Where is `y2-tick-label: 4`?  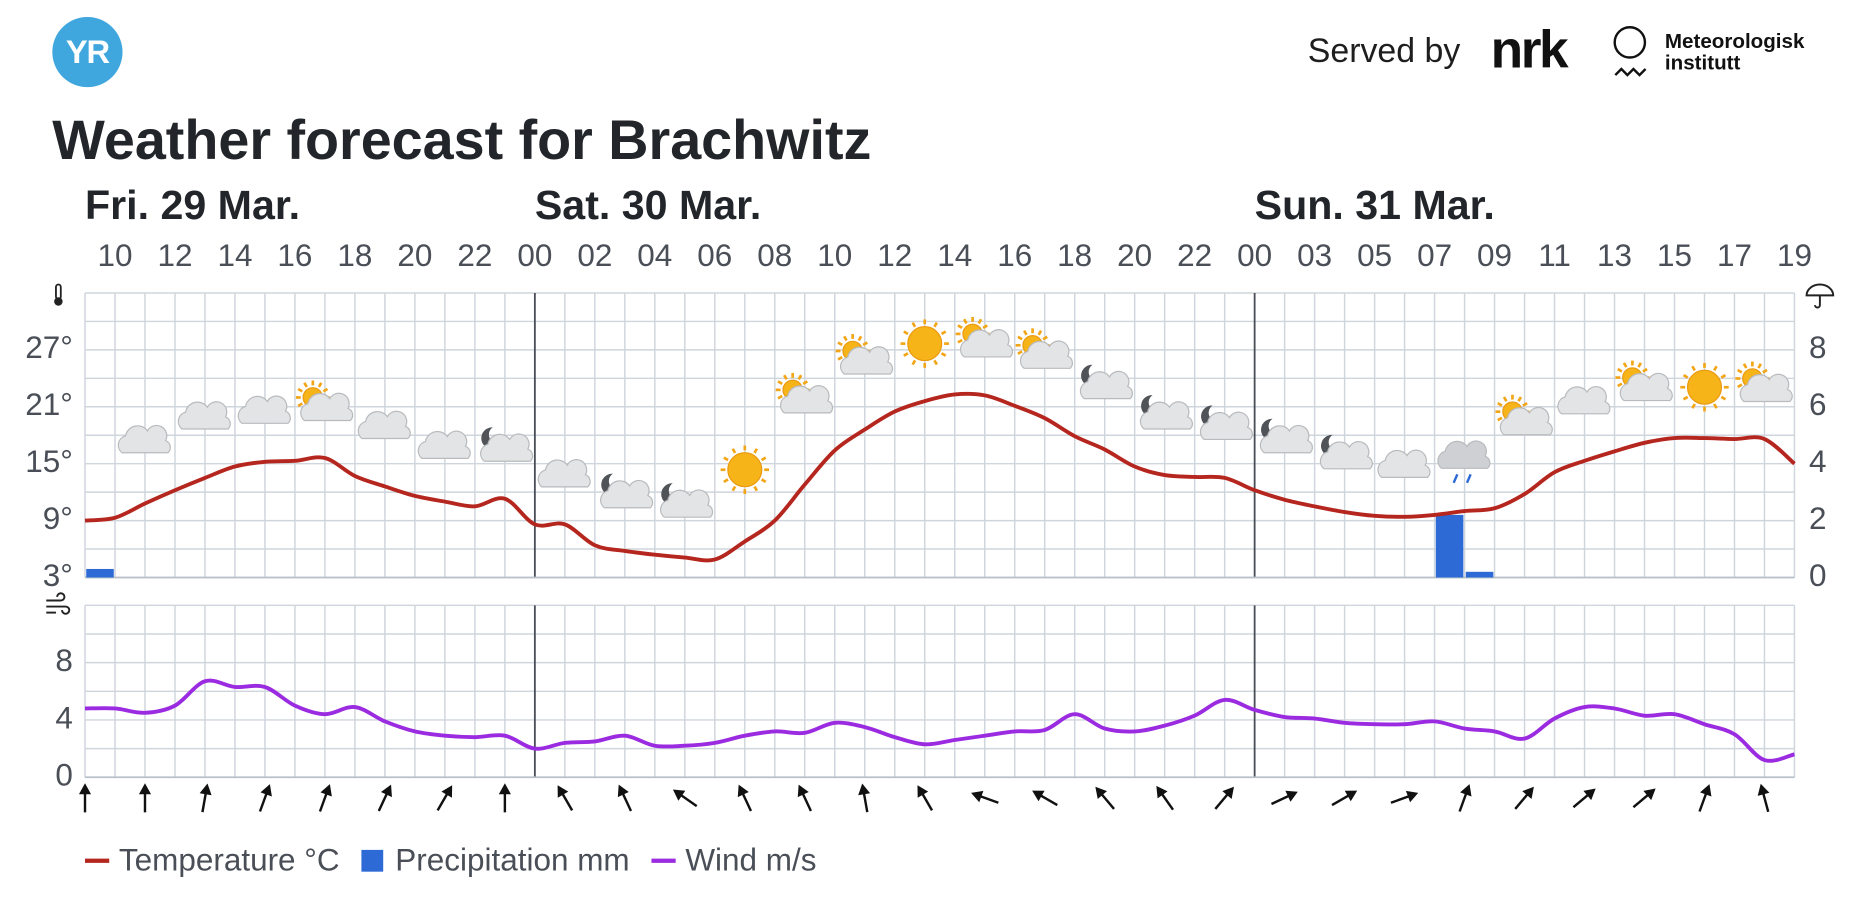 y2-tick-label: 4 is located at coordinates (1818, 461).